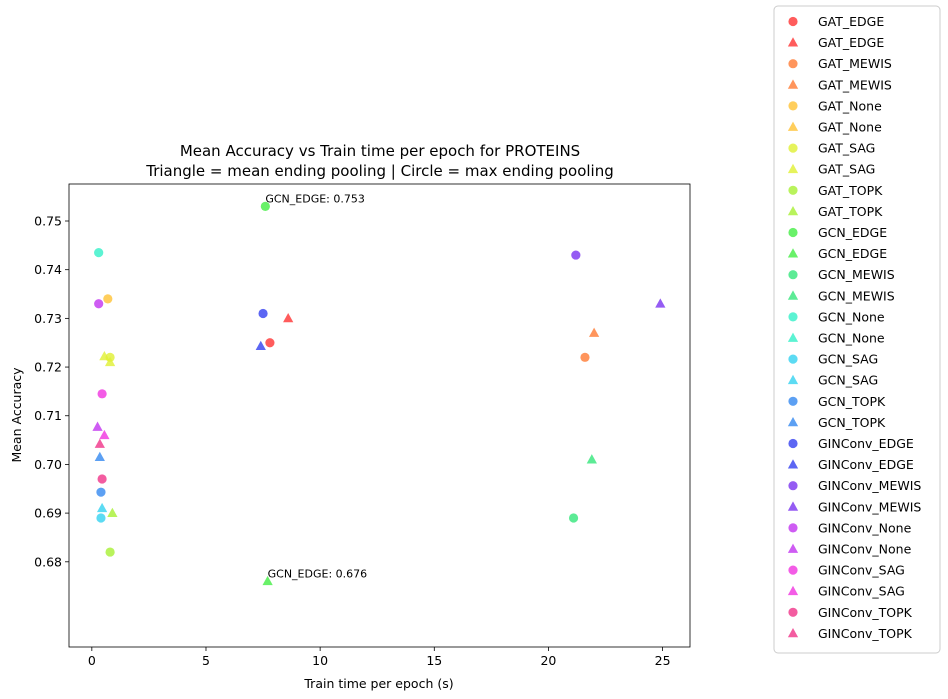  What do you see at coordinates (48, 269) in the screenshot?
I see `y-tick-label: 0.74` at bounding box center [48, 269].